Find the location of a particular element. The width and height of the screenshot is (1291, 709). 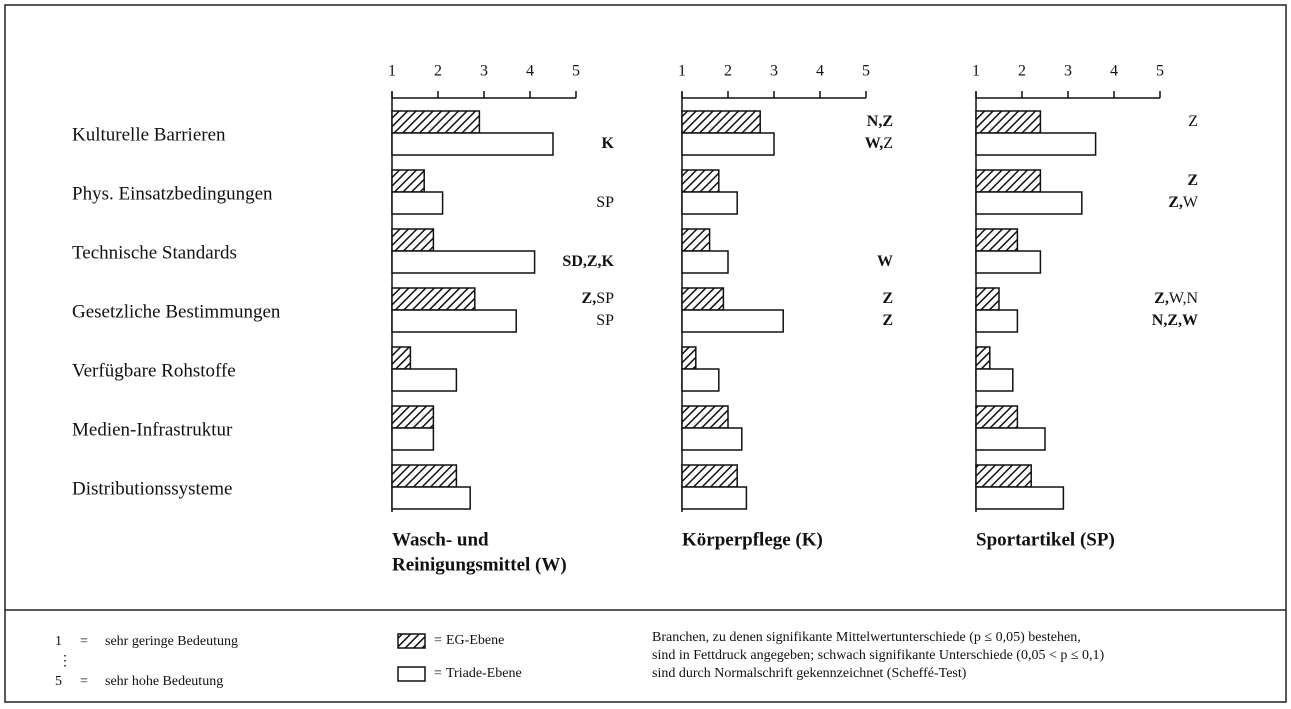

legend-sep: = is located at coordinates (438, 640).